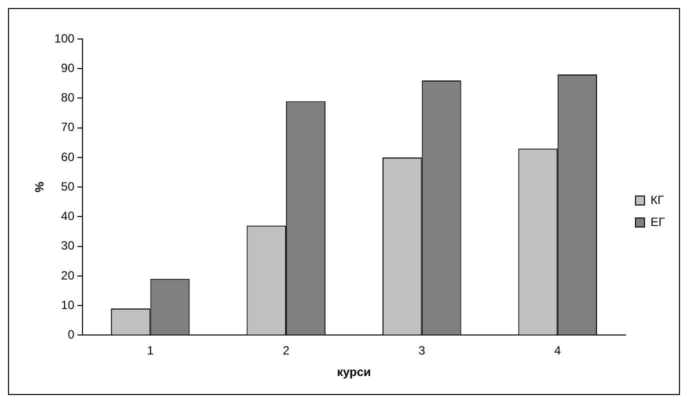 Image resolution: width=690 pixels, height=405 pixels. I want to click on y-tick-label: 70, so click(68, 127).